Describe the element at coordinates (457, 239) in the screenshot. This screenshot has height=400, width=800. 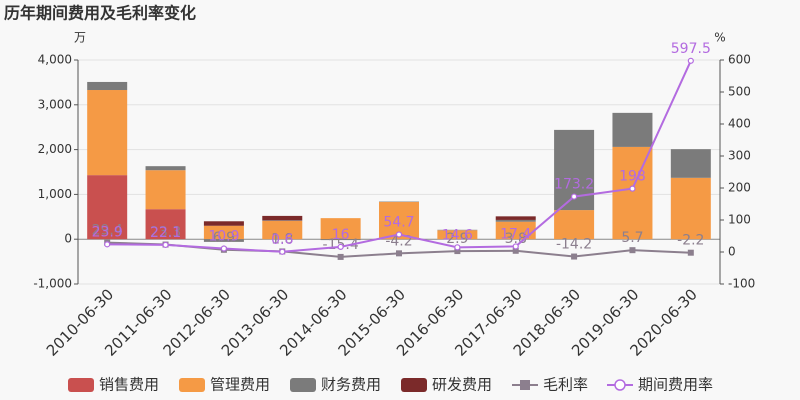
I see `data-label: 2.9` at that location.